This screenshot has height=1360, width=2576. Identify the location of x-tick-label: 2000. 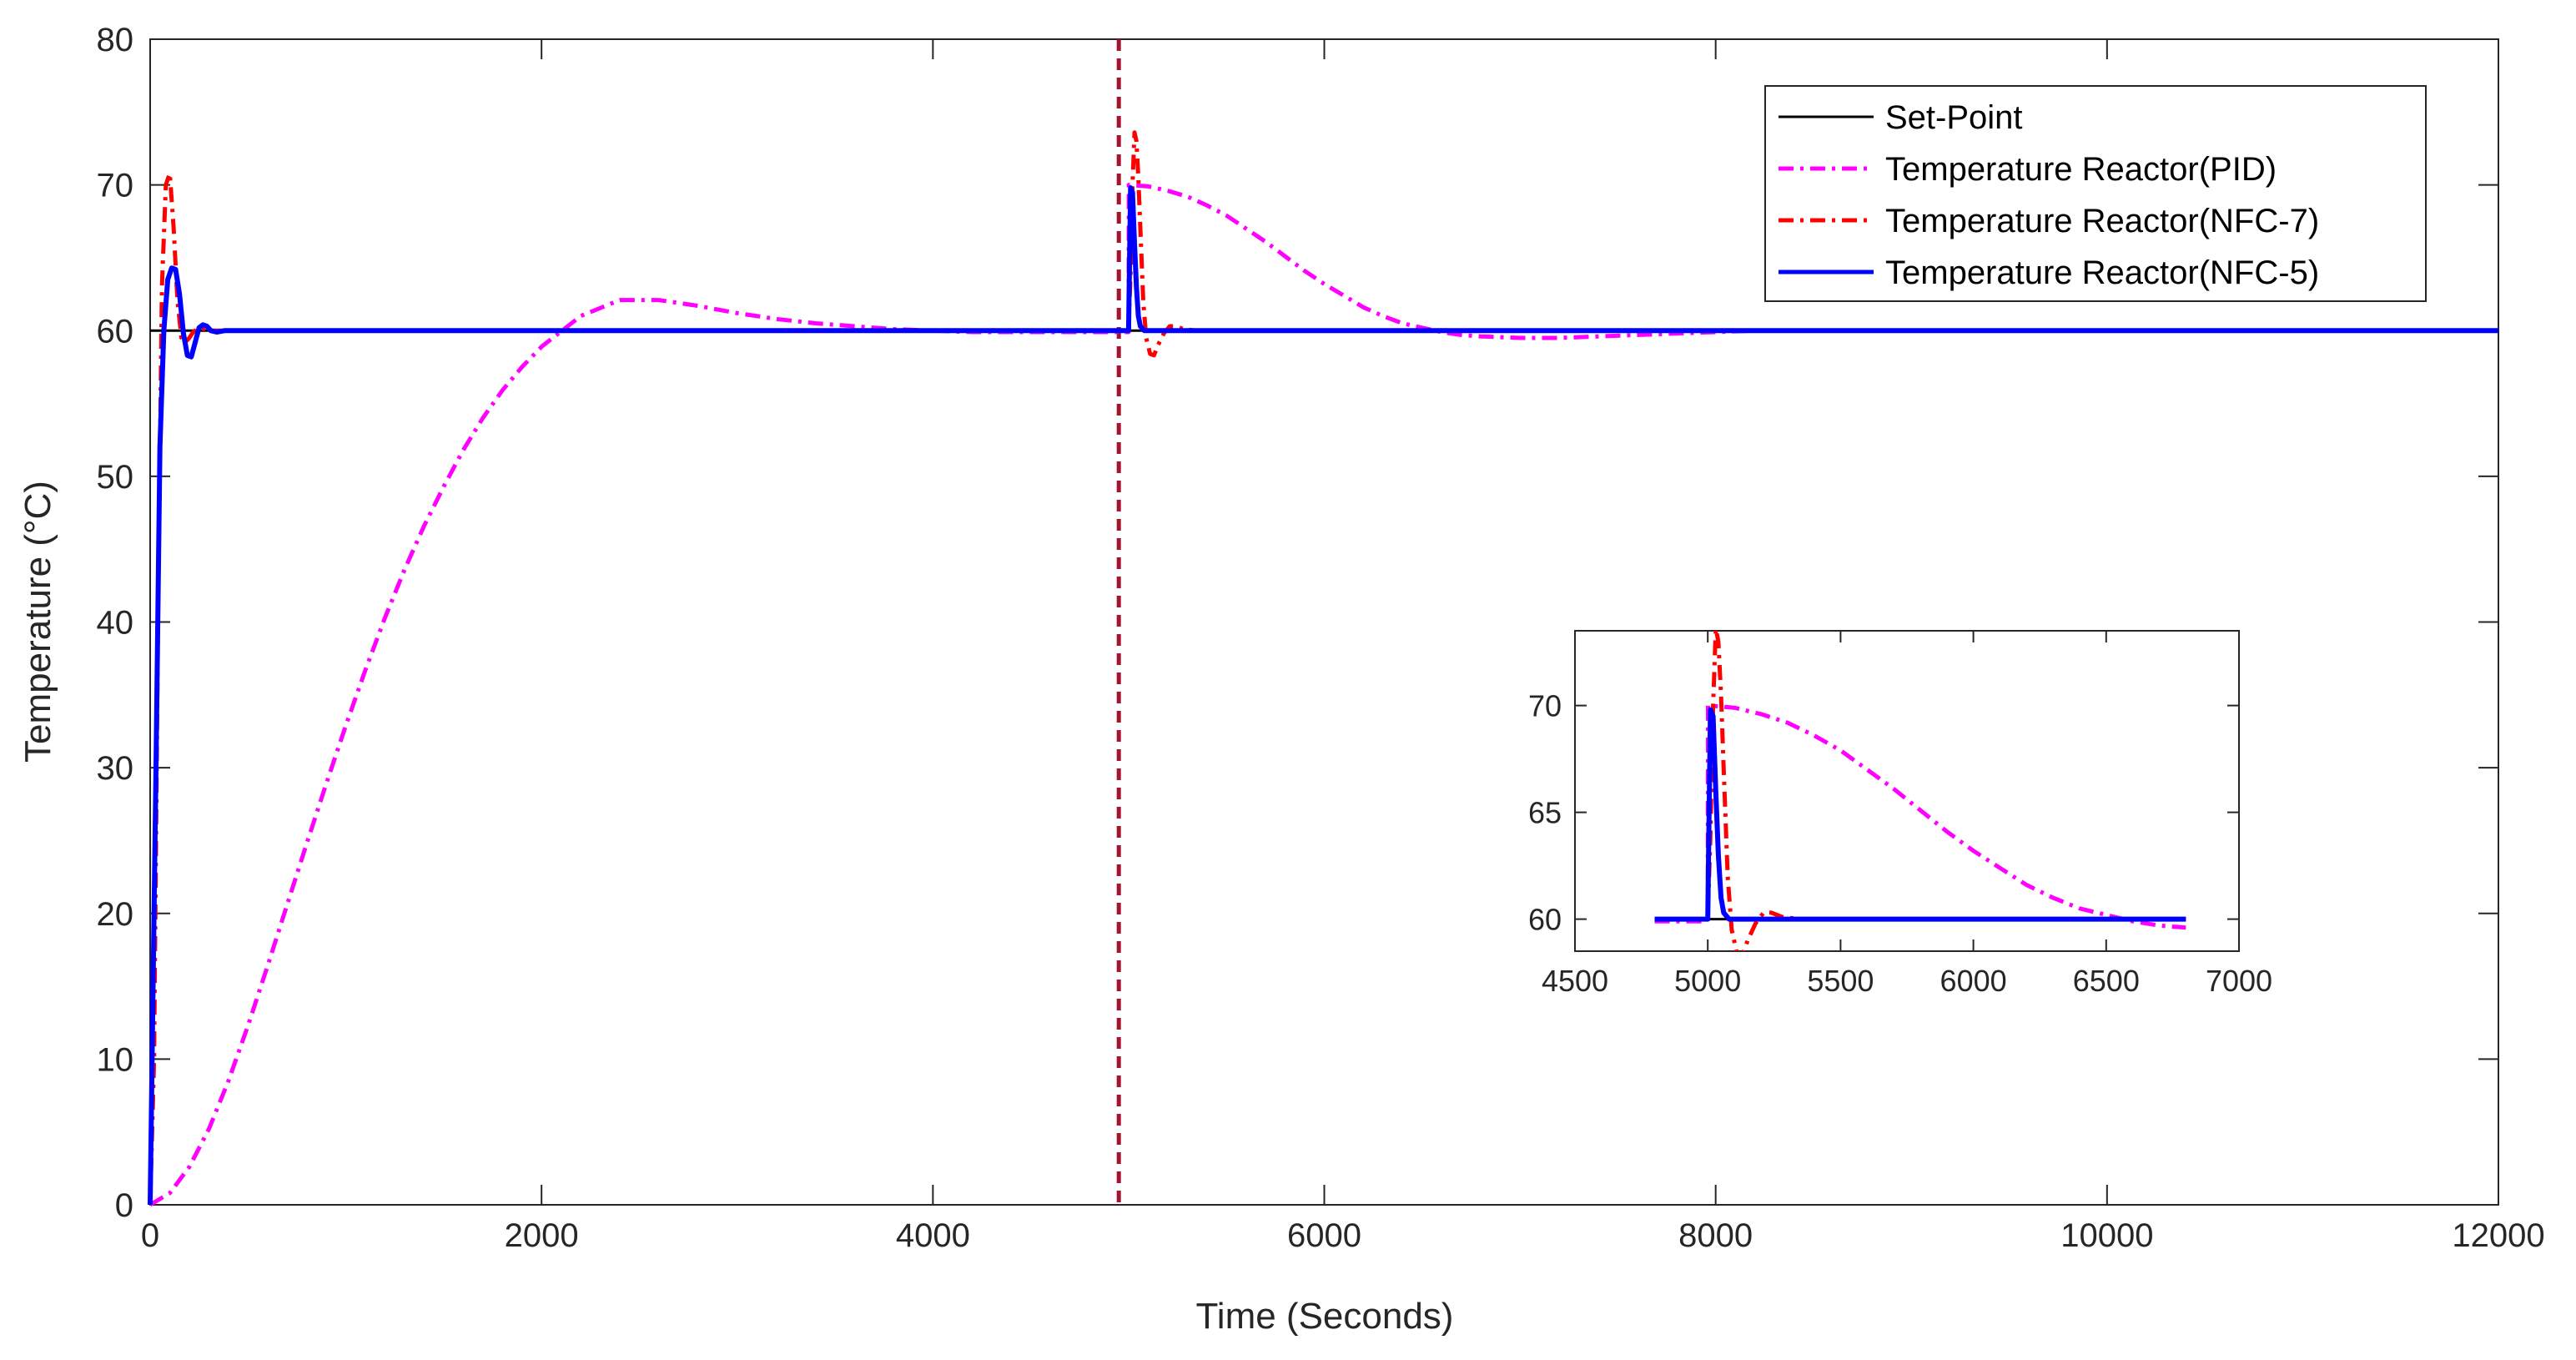
(542, 1235).